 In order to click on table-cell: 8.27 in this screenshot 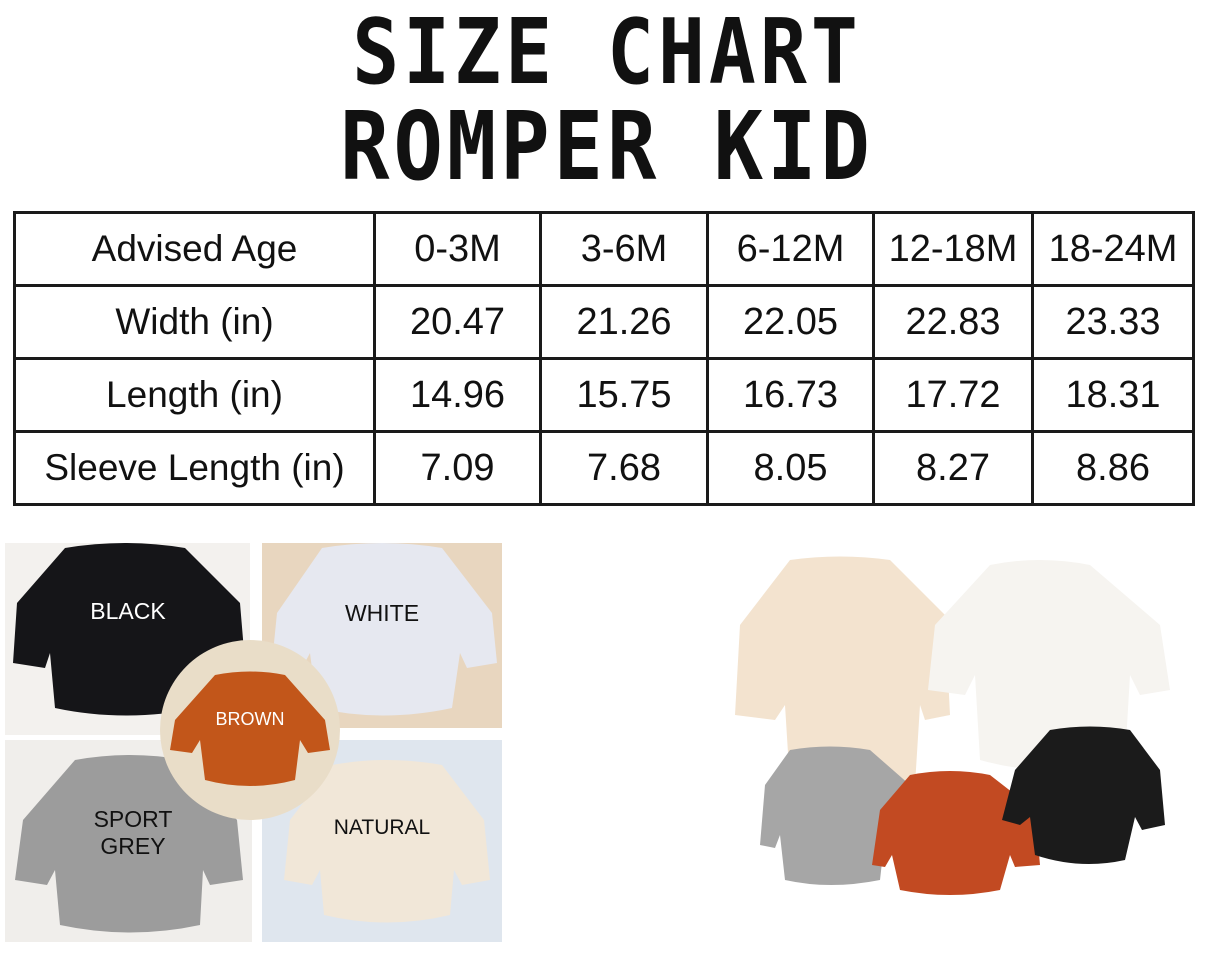, I will do `click(953, 468)`.